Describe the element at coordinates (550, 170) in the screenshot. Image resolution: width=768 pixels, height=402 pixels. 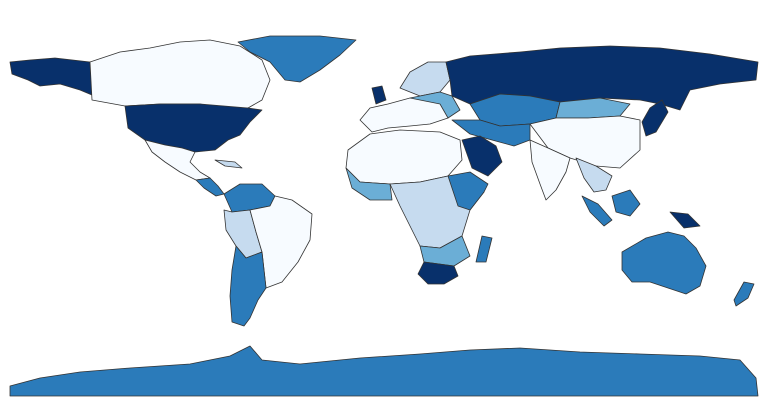
I see `india` at that location.